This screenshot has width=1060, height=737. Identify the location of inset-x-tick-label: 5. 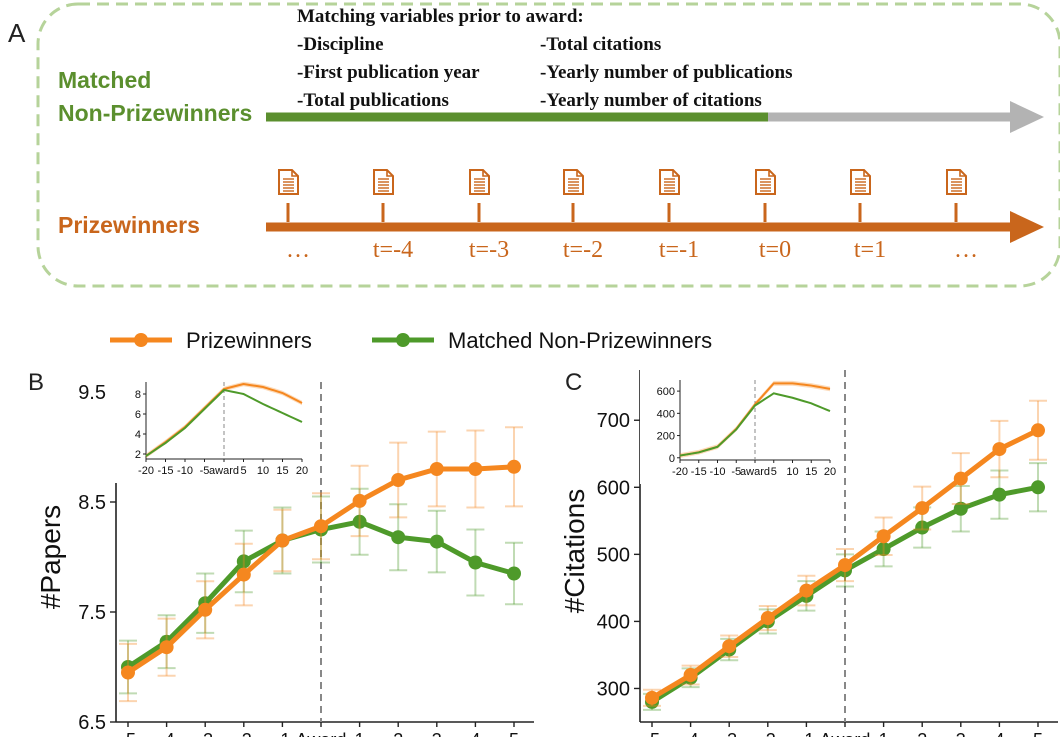
(243, 471).